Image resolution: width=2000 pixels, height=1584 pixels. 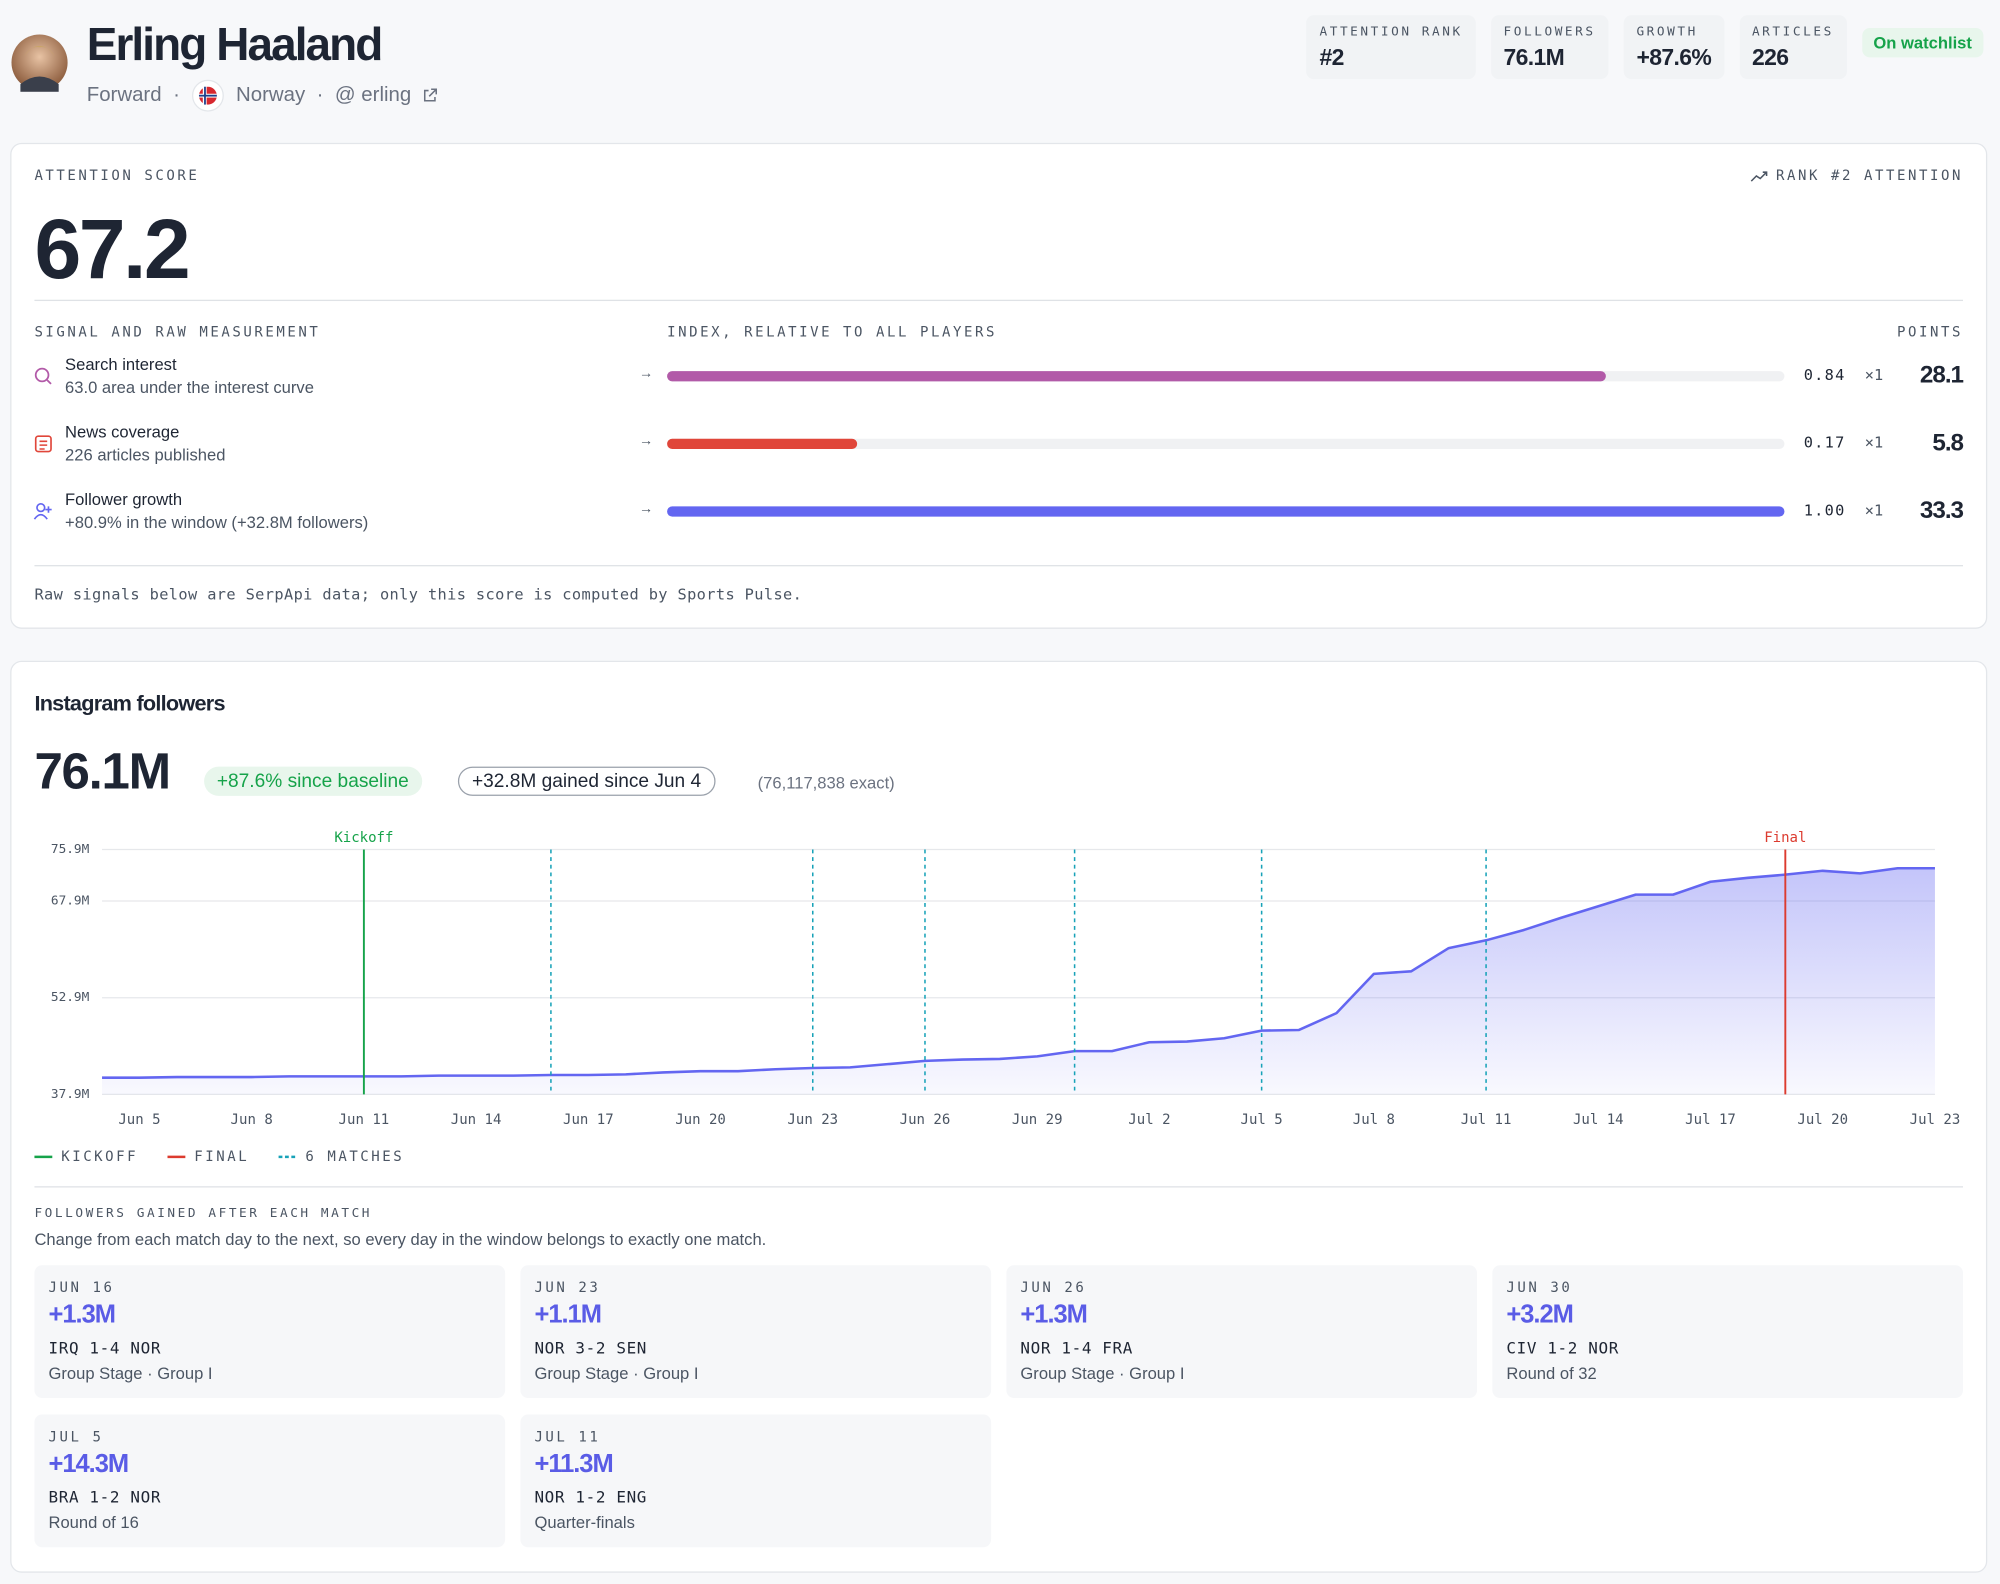 I want to click on stat-value: #2, so click(x=1331, y=57).